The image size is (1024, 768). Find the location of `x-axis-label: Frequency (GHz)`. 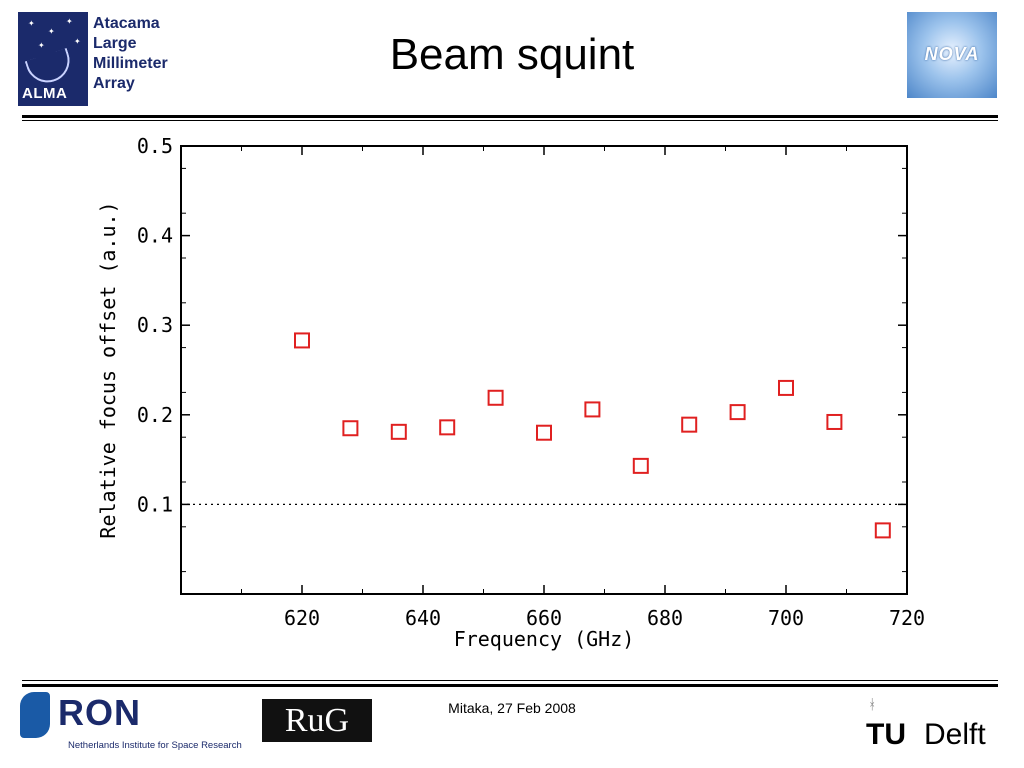

x-axis-label: Frequency (GHz) is located at coordinates (544, 639).